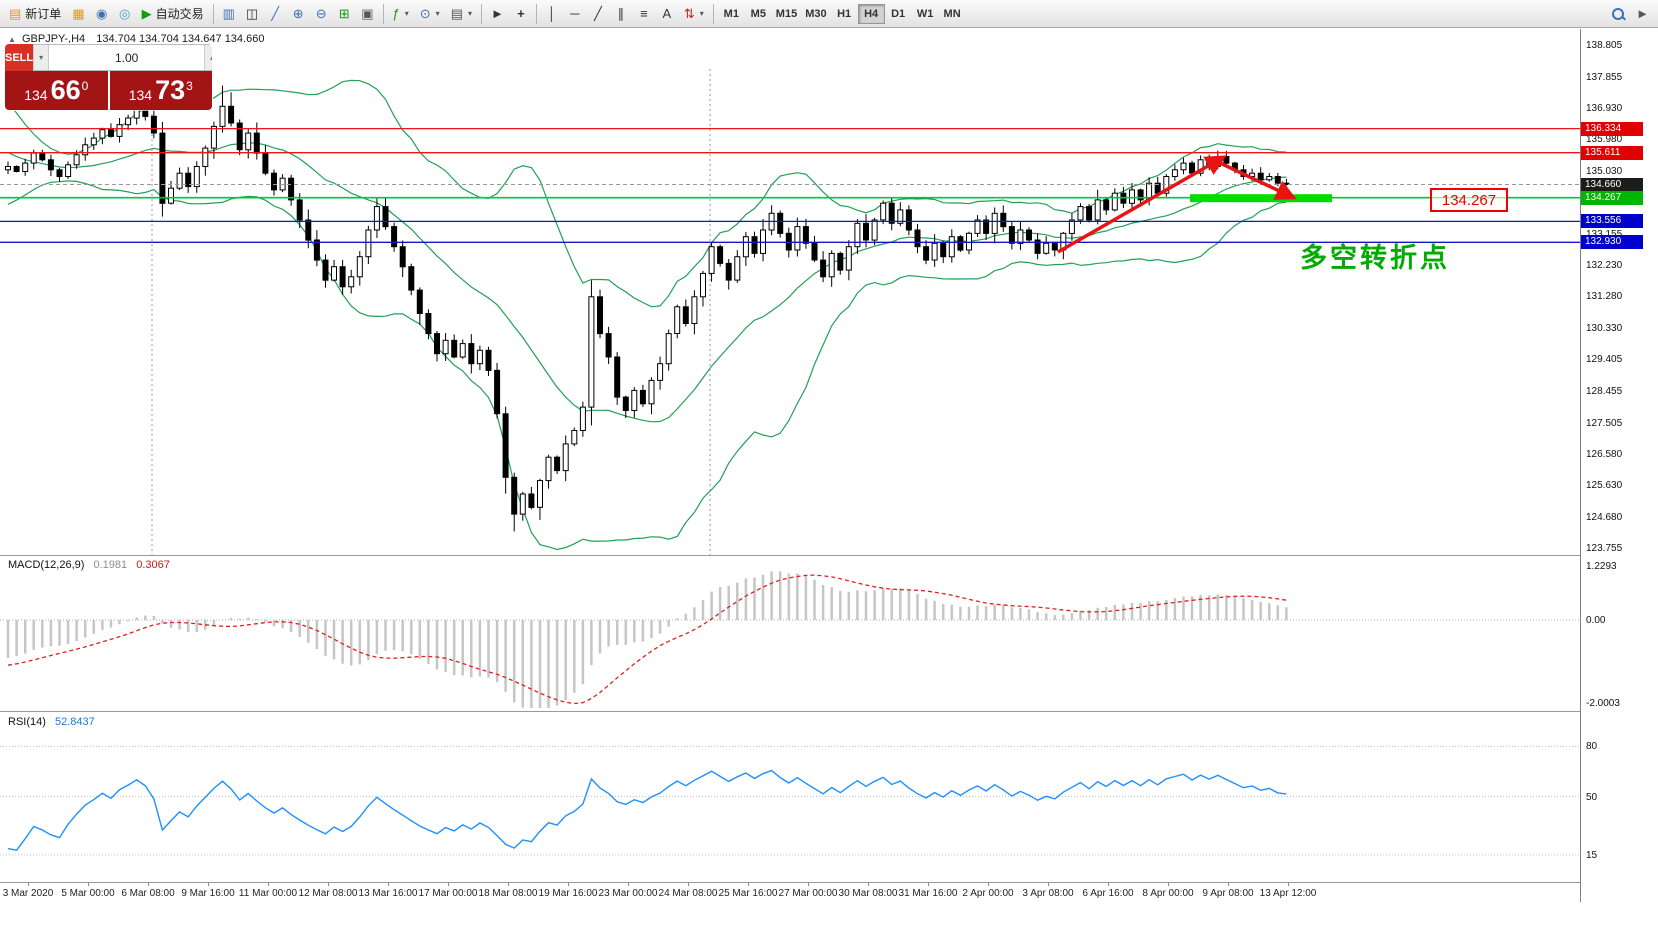  What do you see at coordinates (1604, 486) in the screenshot?
I see `scale-label: 125.630` at bounding box center [1604, 486].